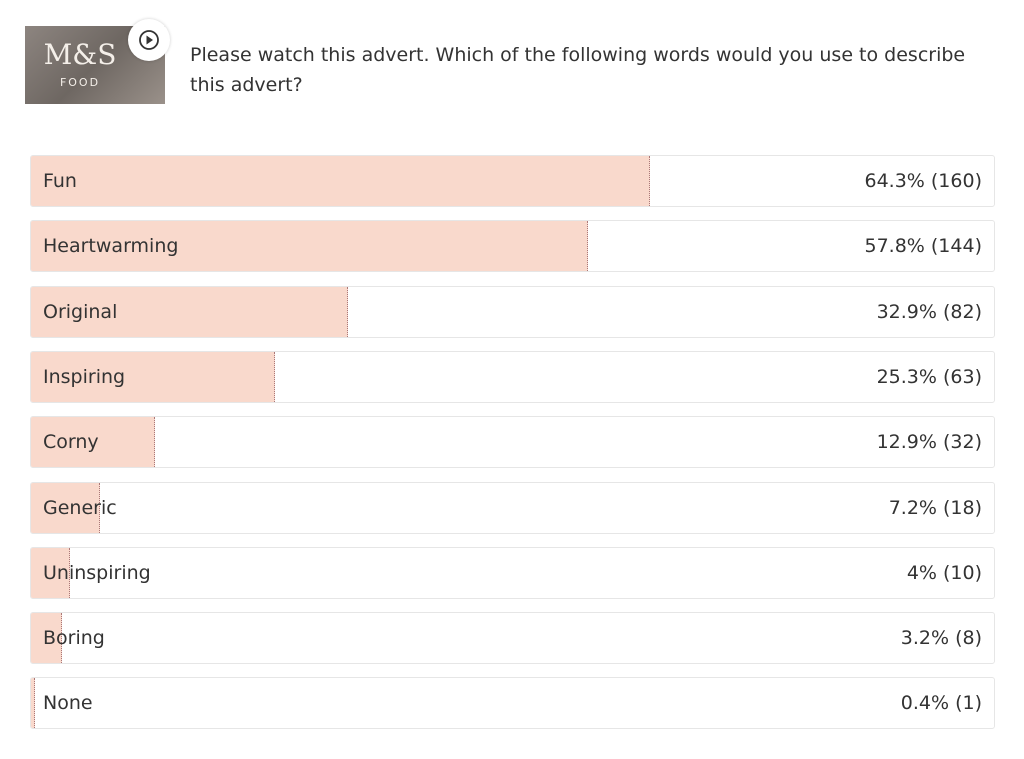 Image resolution: width=1024 pixels, height=759 pixels. What do you see at coordinates (71, 442) in the screenshot?
I see `answer-label: Corny` at bounding box center [71, 442].